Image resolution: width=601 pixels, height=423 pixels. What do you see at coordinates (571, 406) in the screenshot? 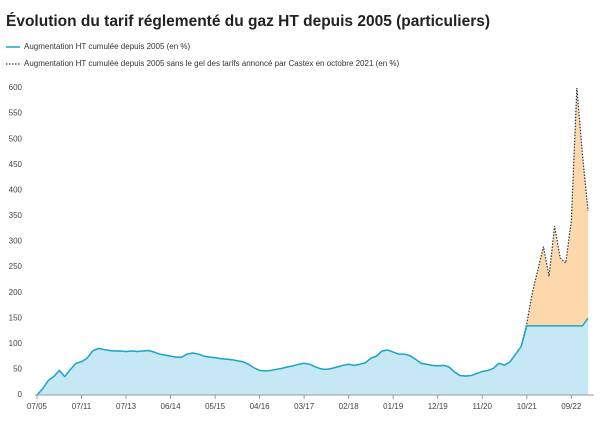
I see `x-tick-label: 09/22` at bounding box center [571, 406].